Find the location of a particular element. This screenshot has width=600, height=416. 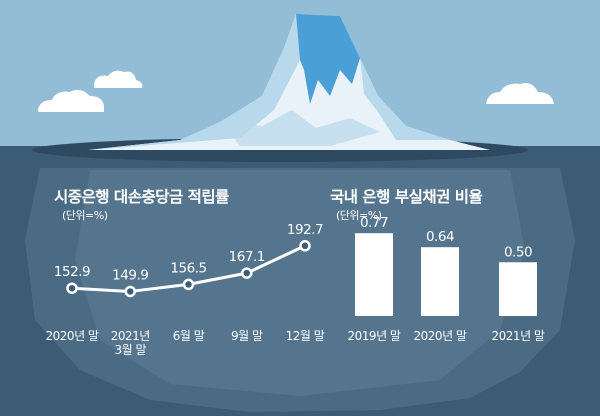

cloud-shapes is located at coordinates (296, 91).